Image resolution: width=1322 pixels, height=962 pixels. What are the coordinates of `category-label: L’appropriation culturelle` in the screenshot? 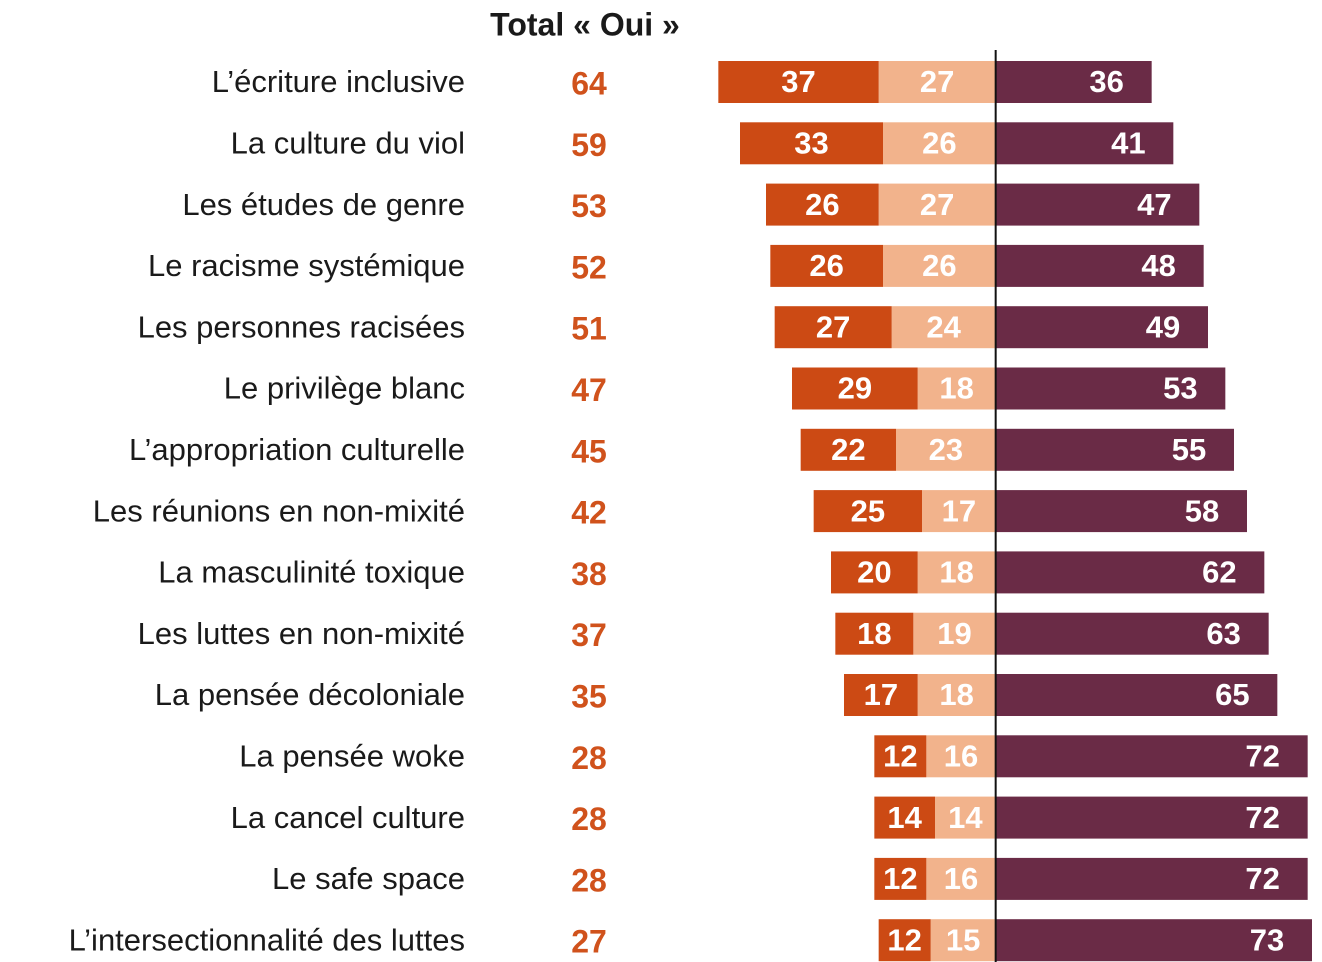 It's located at (297, 449).